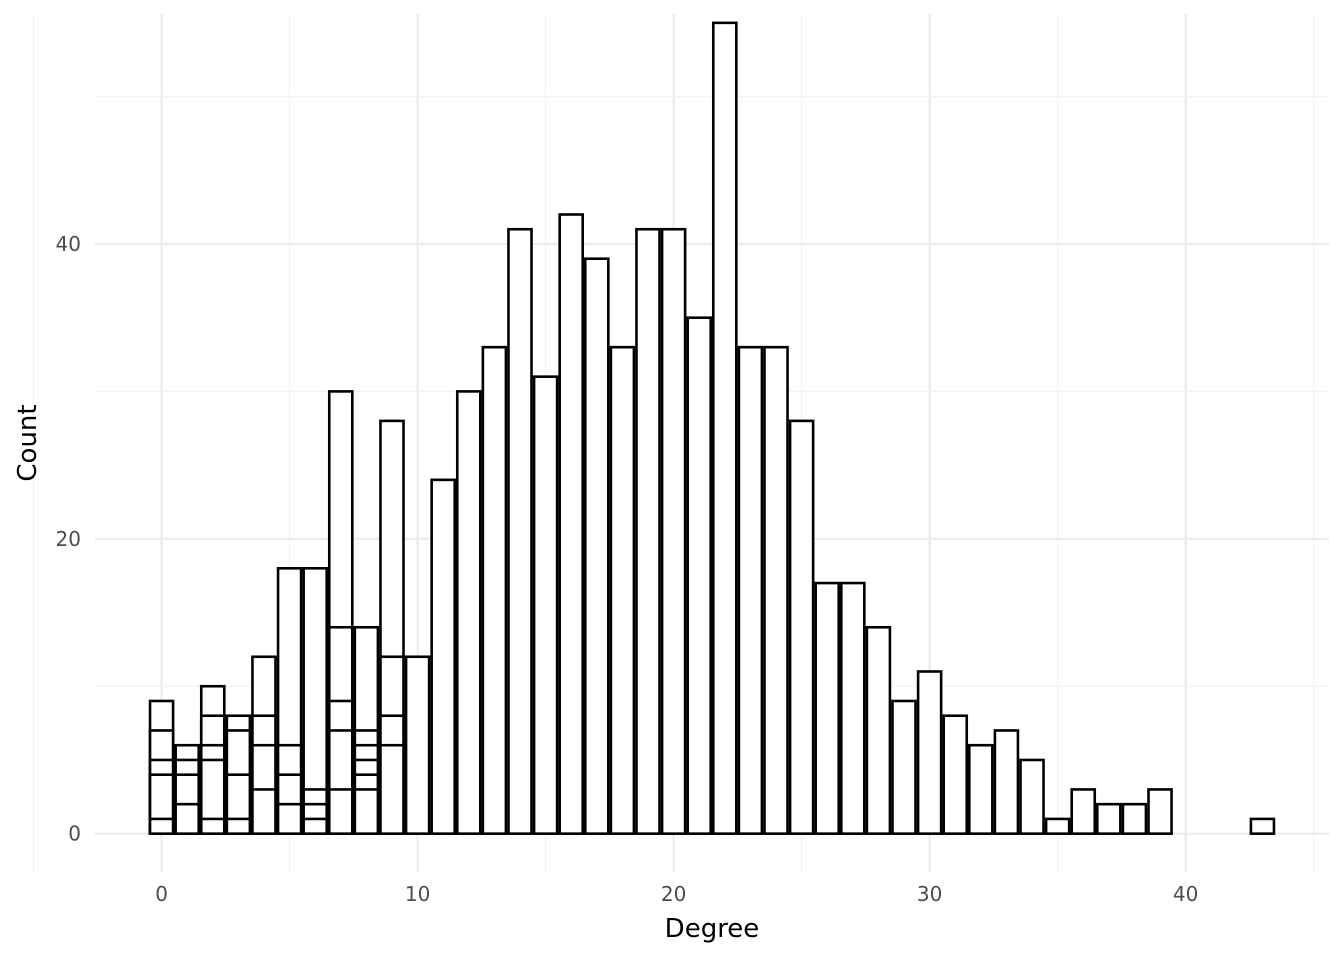 This screenshot has height=964, width=1344. I want to click on x-tick-label: 10, so click(417, 894).